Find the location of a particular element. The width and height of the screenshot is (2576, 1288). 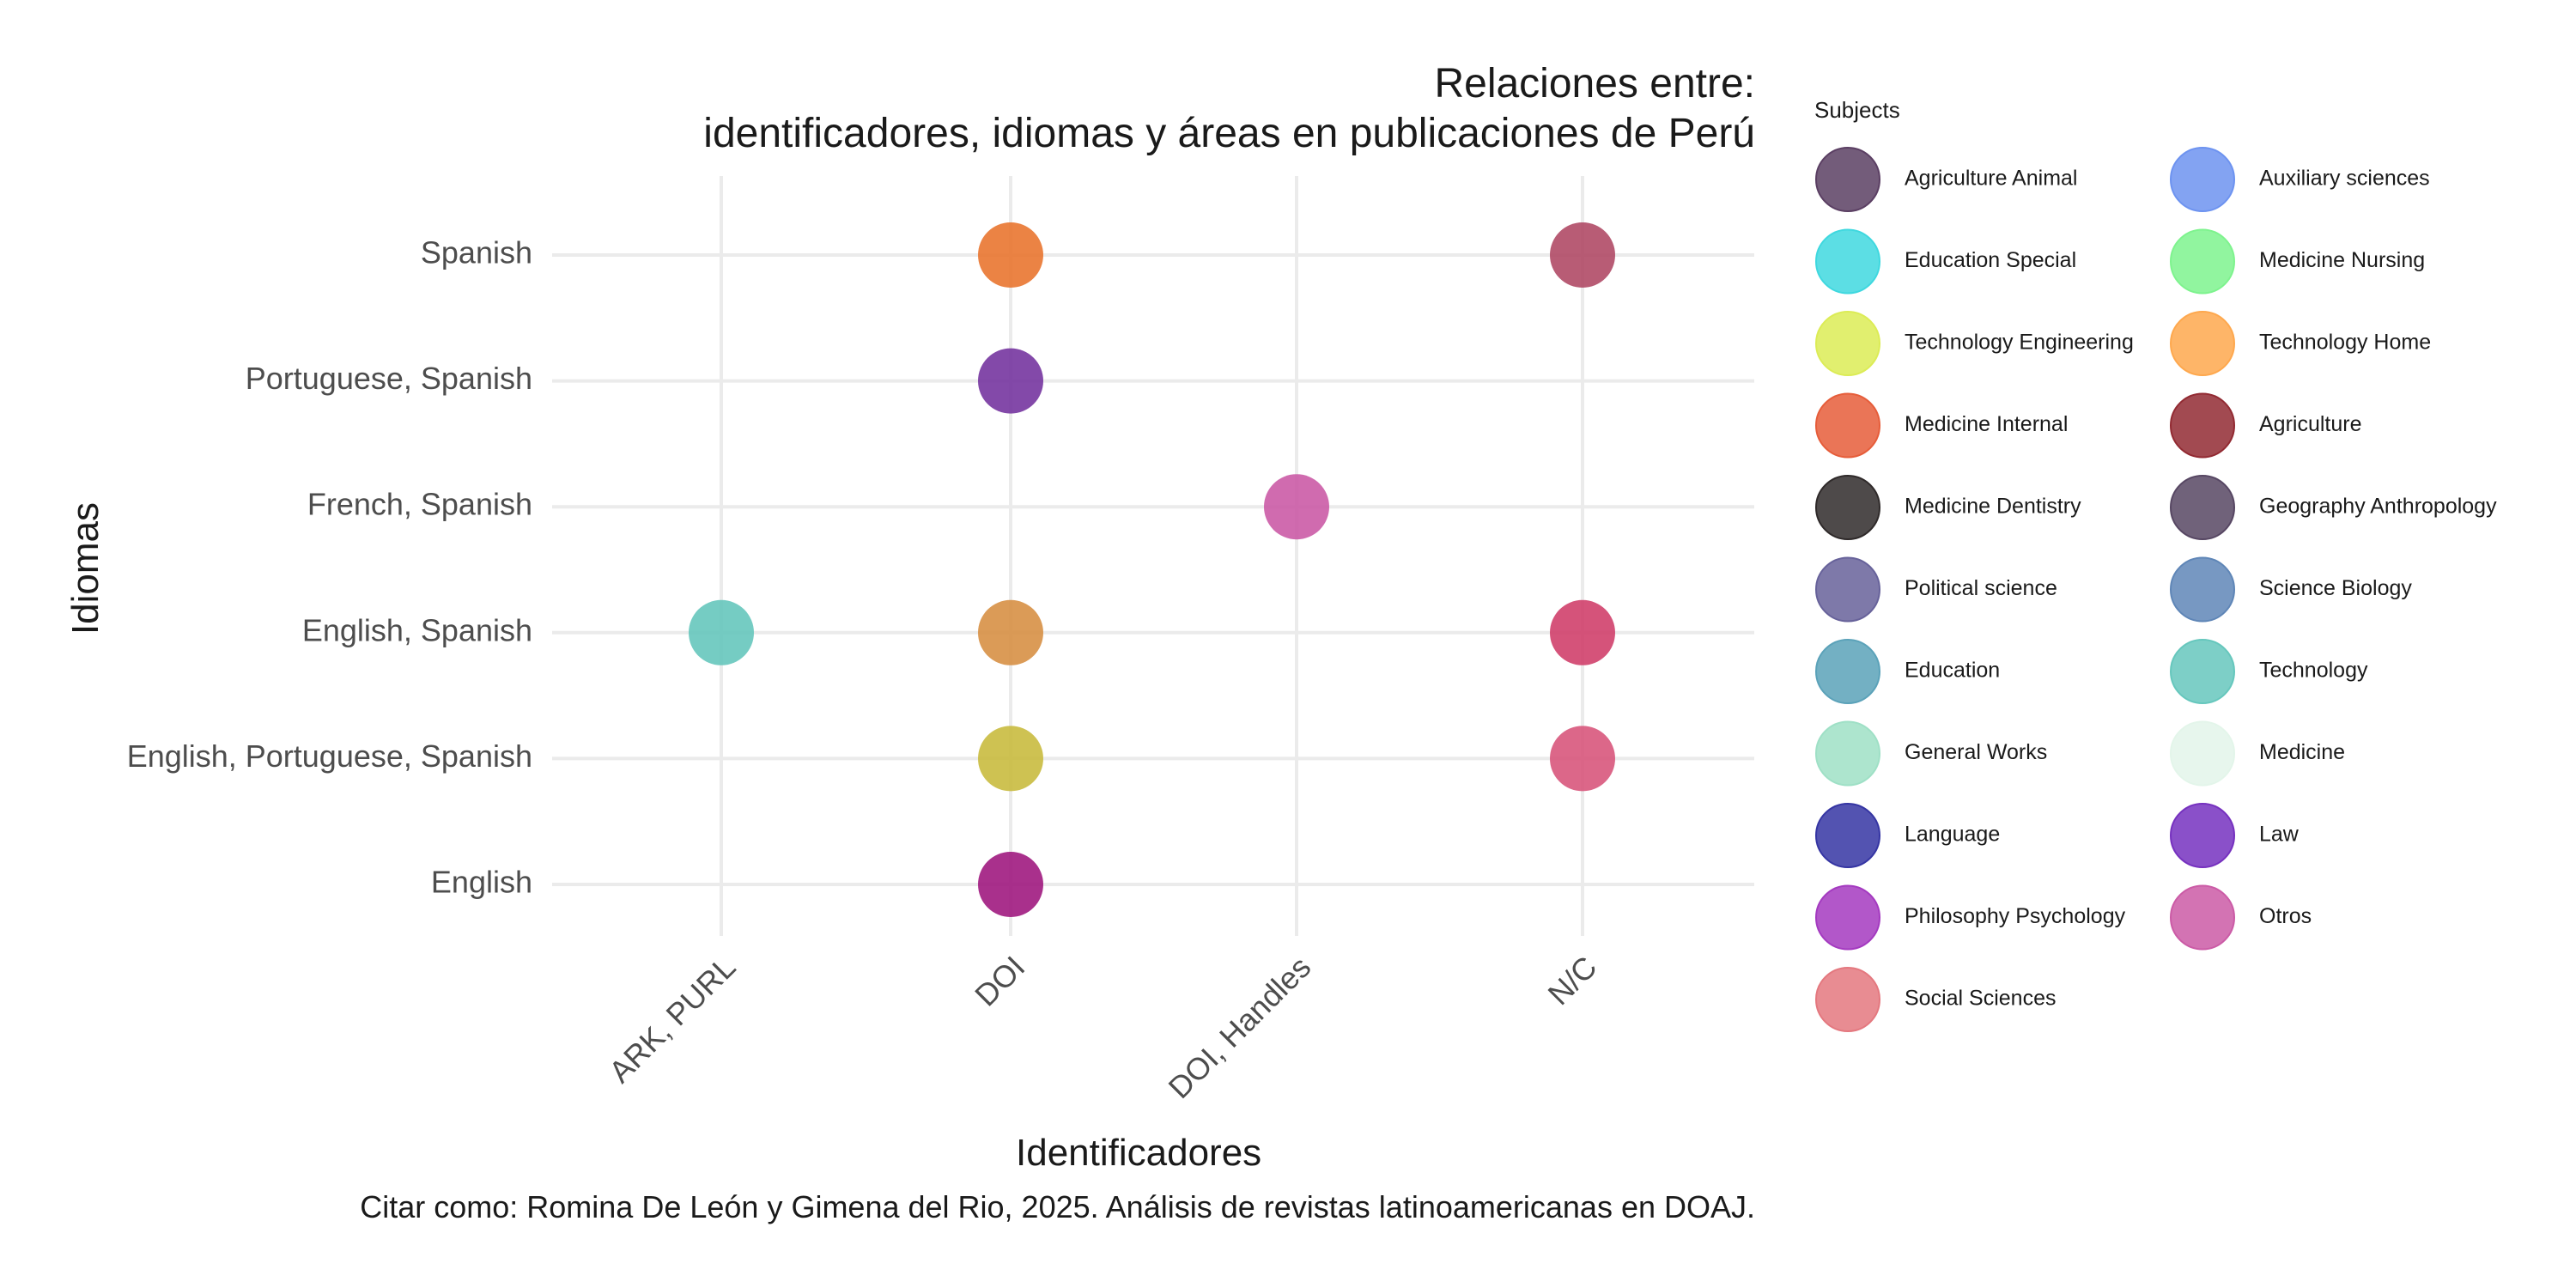

legend-label: Auxiliary sciences is located at coordinates (2345, 179).